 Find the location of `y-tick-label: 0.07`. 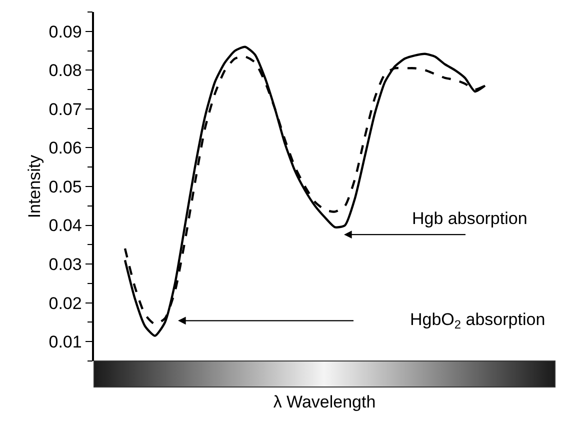

y-tick-label: 0.07 is located at coordinates (65, 109).